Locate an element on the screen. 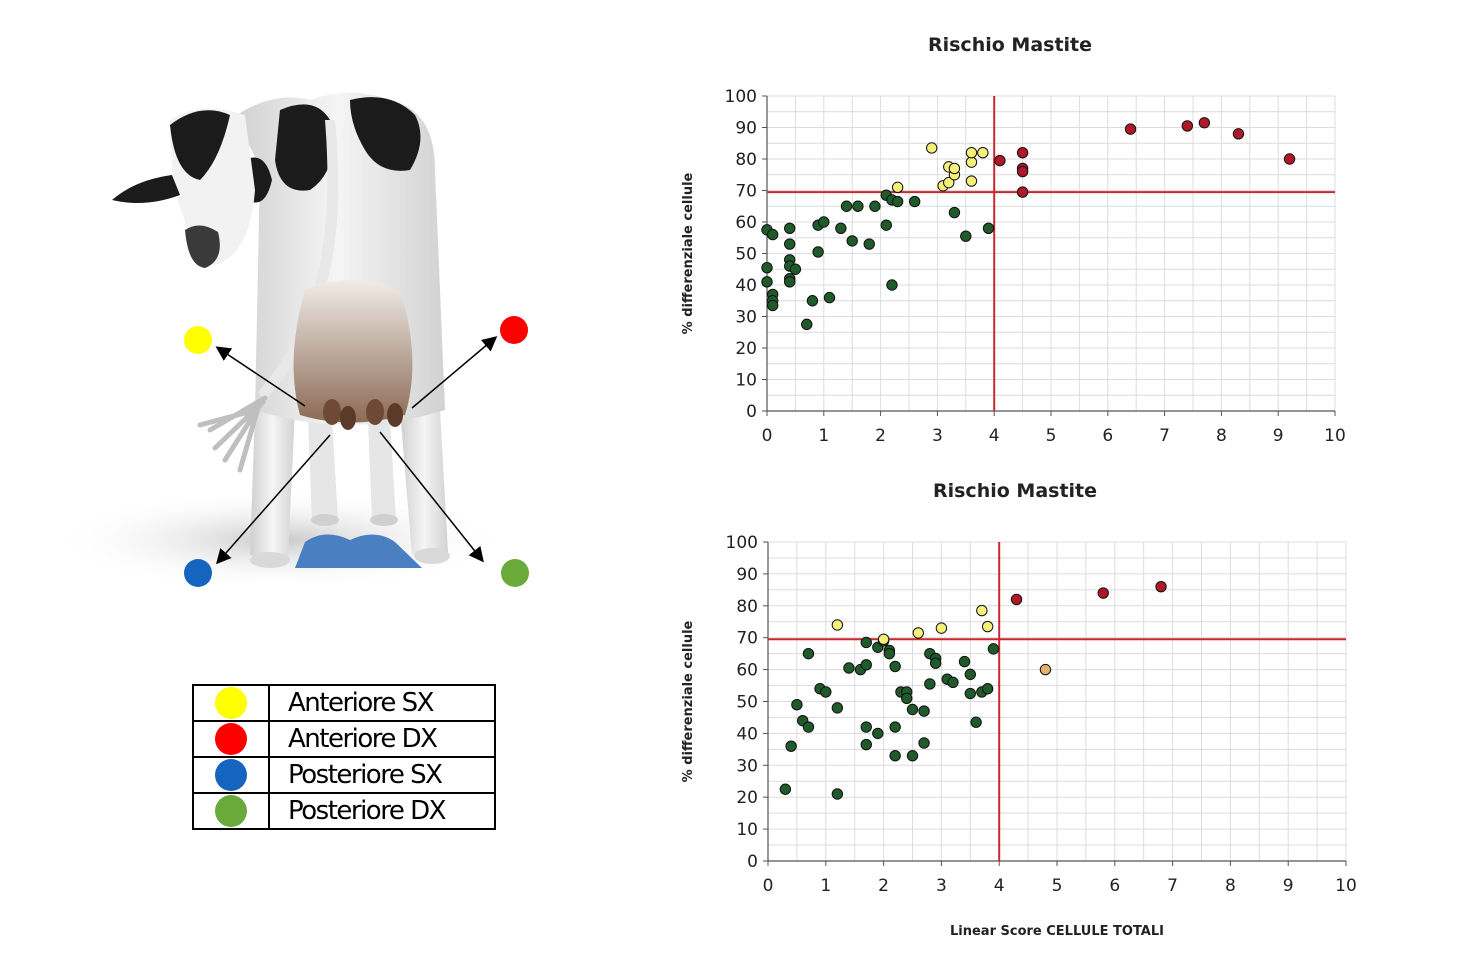  legend-swatch-cell is located at coordinates (231, 739).